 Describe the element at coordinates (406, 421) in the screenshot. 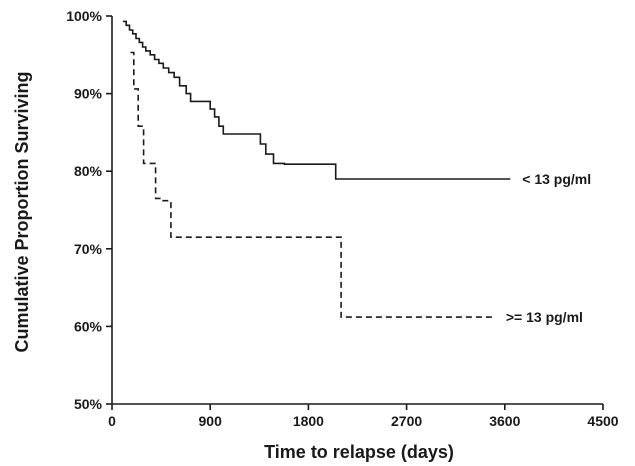

I see `x-tick-label: 2700` at that location.